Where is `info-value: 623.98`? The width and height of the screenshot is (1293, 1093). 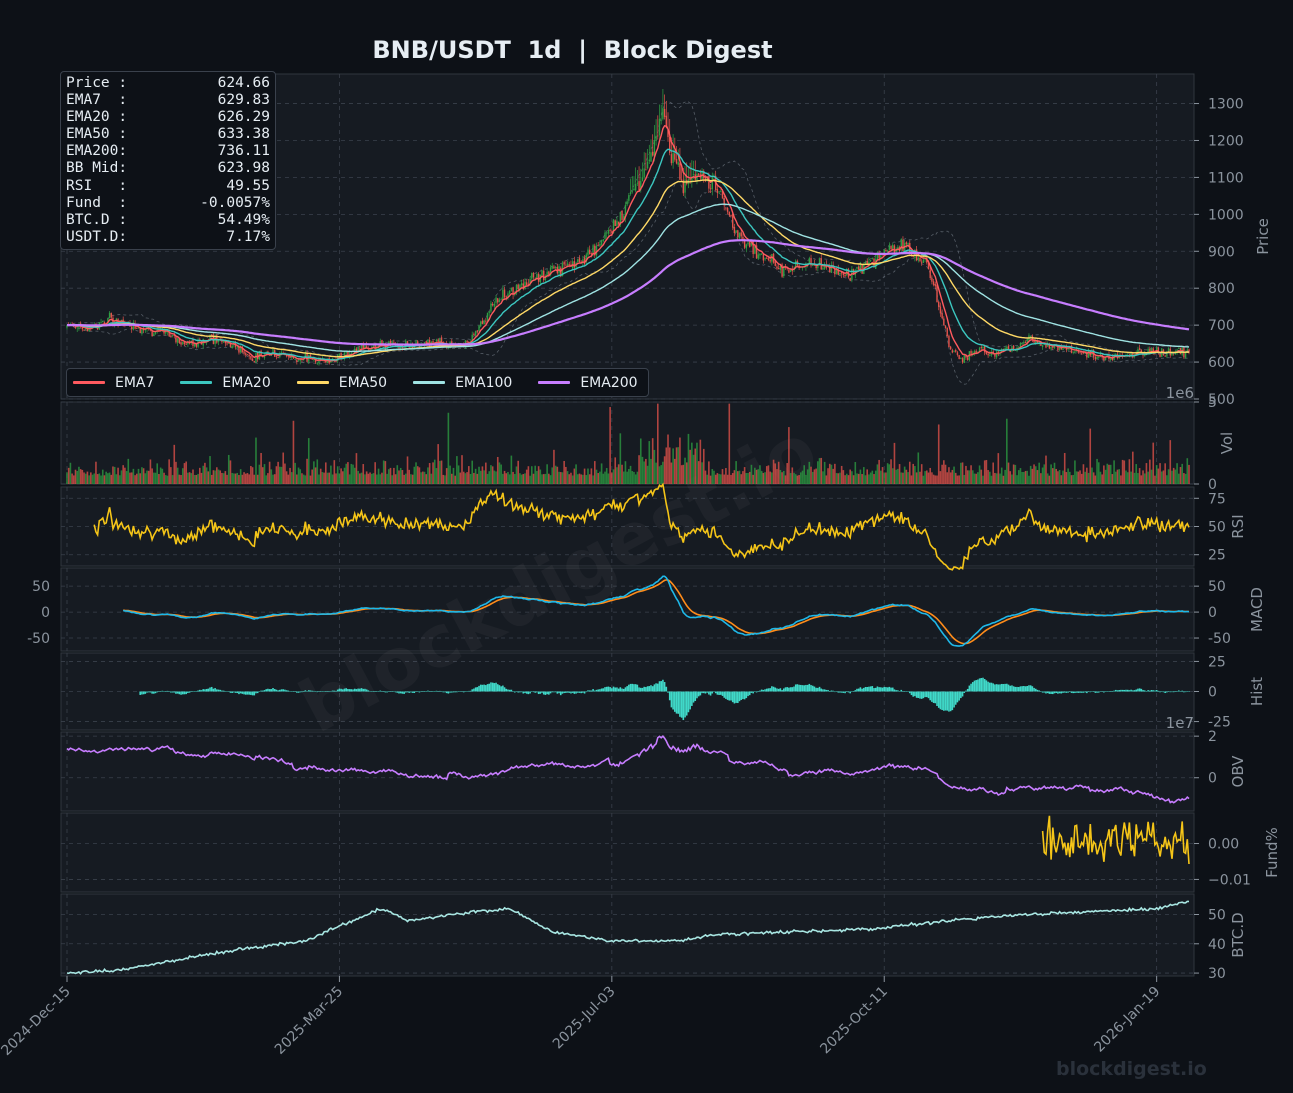 info-value: 623.98 is located at coordinates (243, 168).